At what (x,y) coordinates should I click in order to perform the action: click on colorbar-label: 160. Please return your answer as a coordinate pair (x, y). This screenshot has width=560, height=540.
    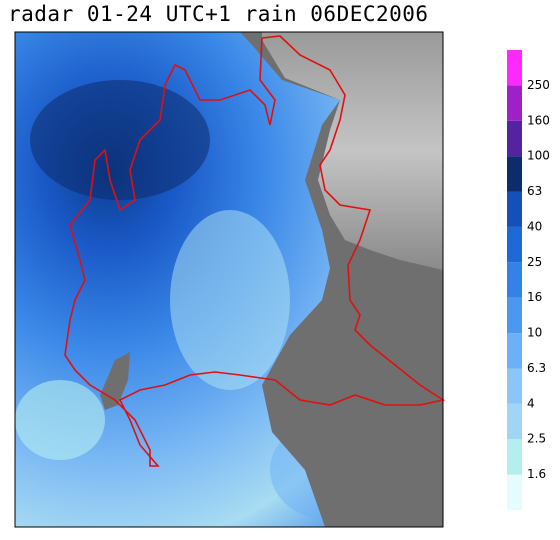
    Looking at the image, I should click on (538, 120).